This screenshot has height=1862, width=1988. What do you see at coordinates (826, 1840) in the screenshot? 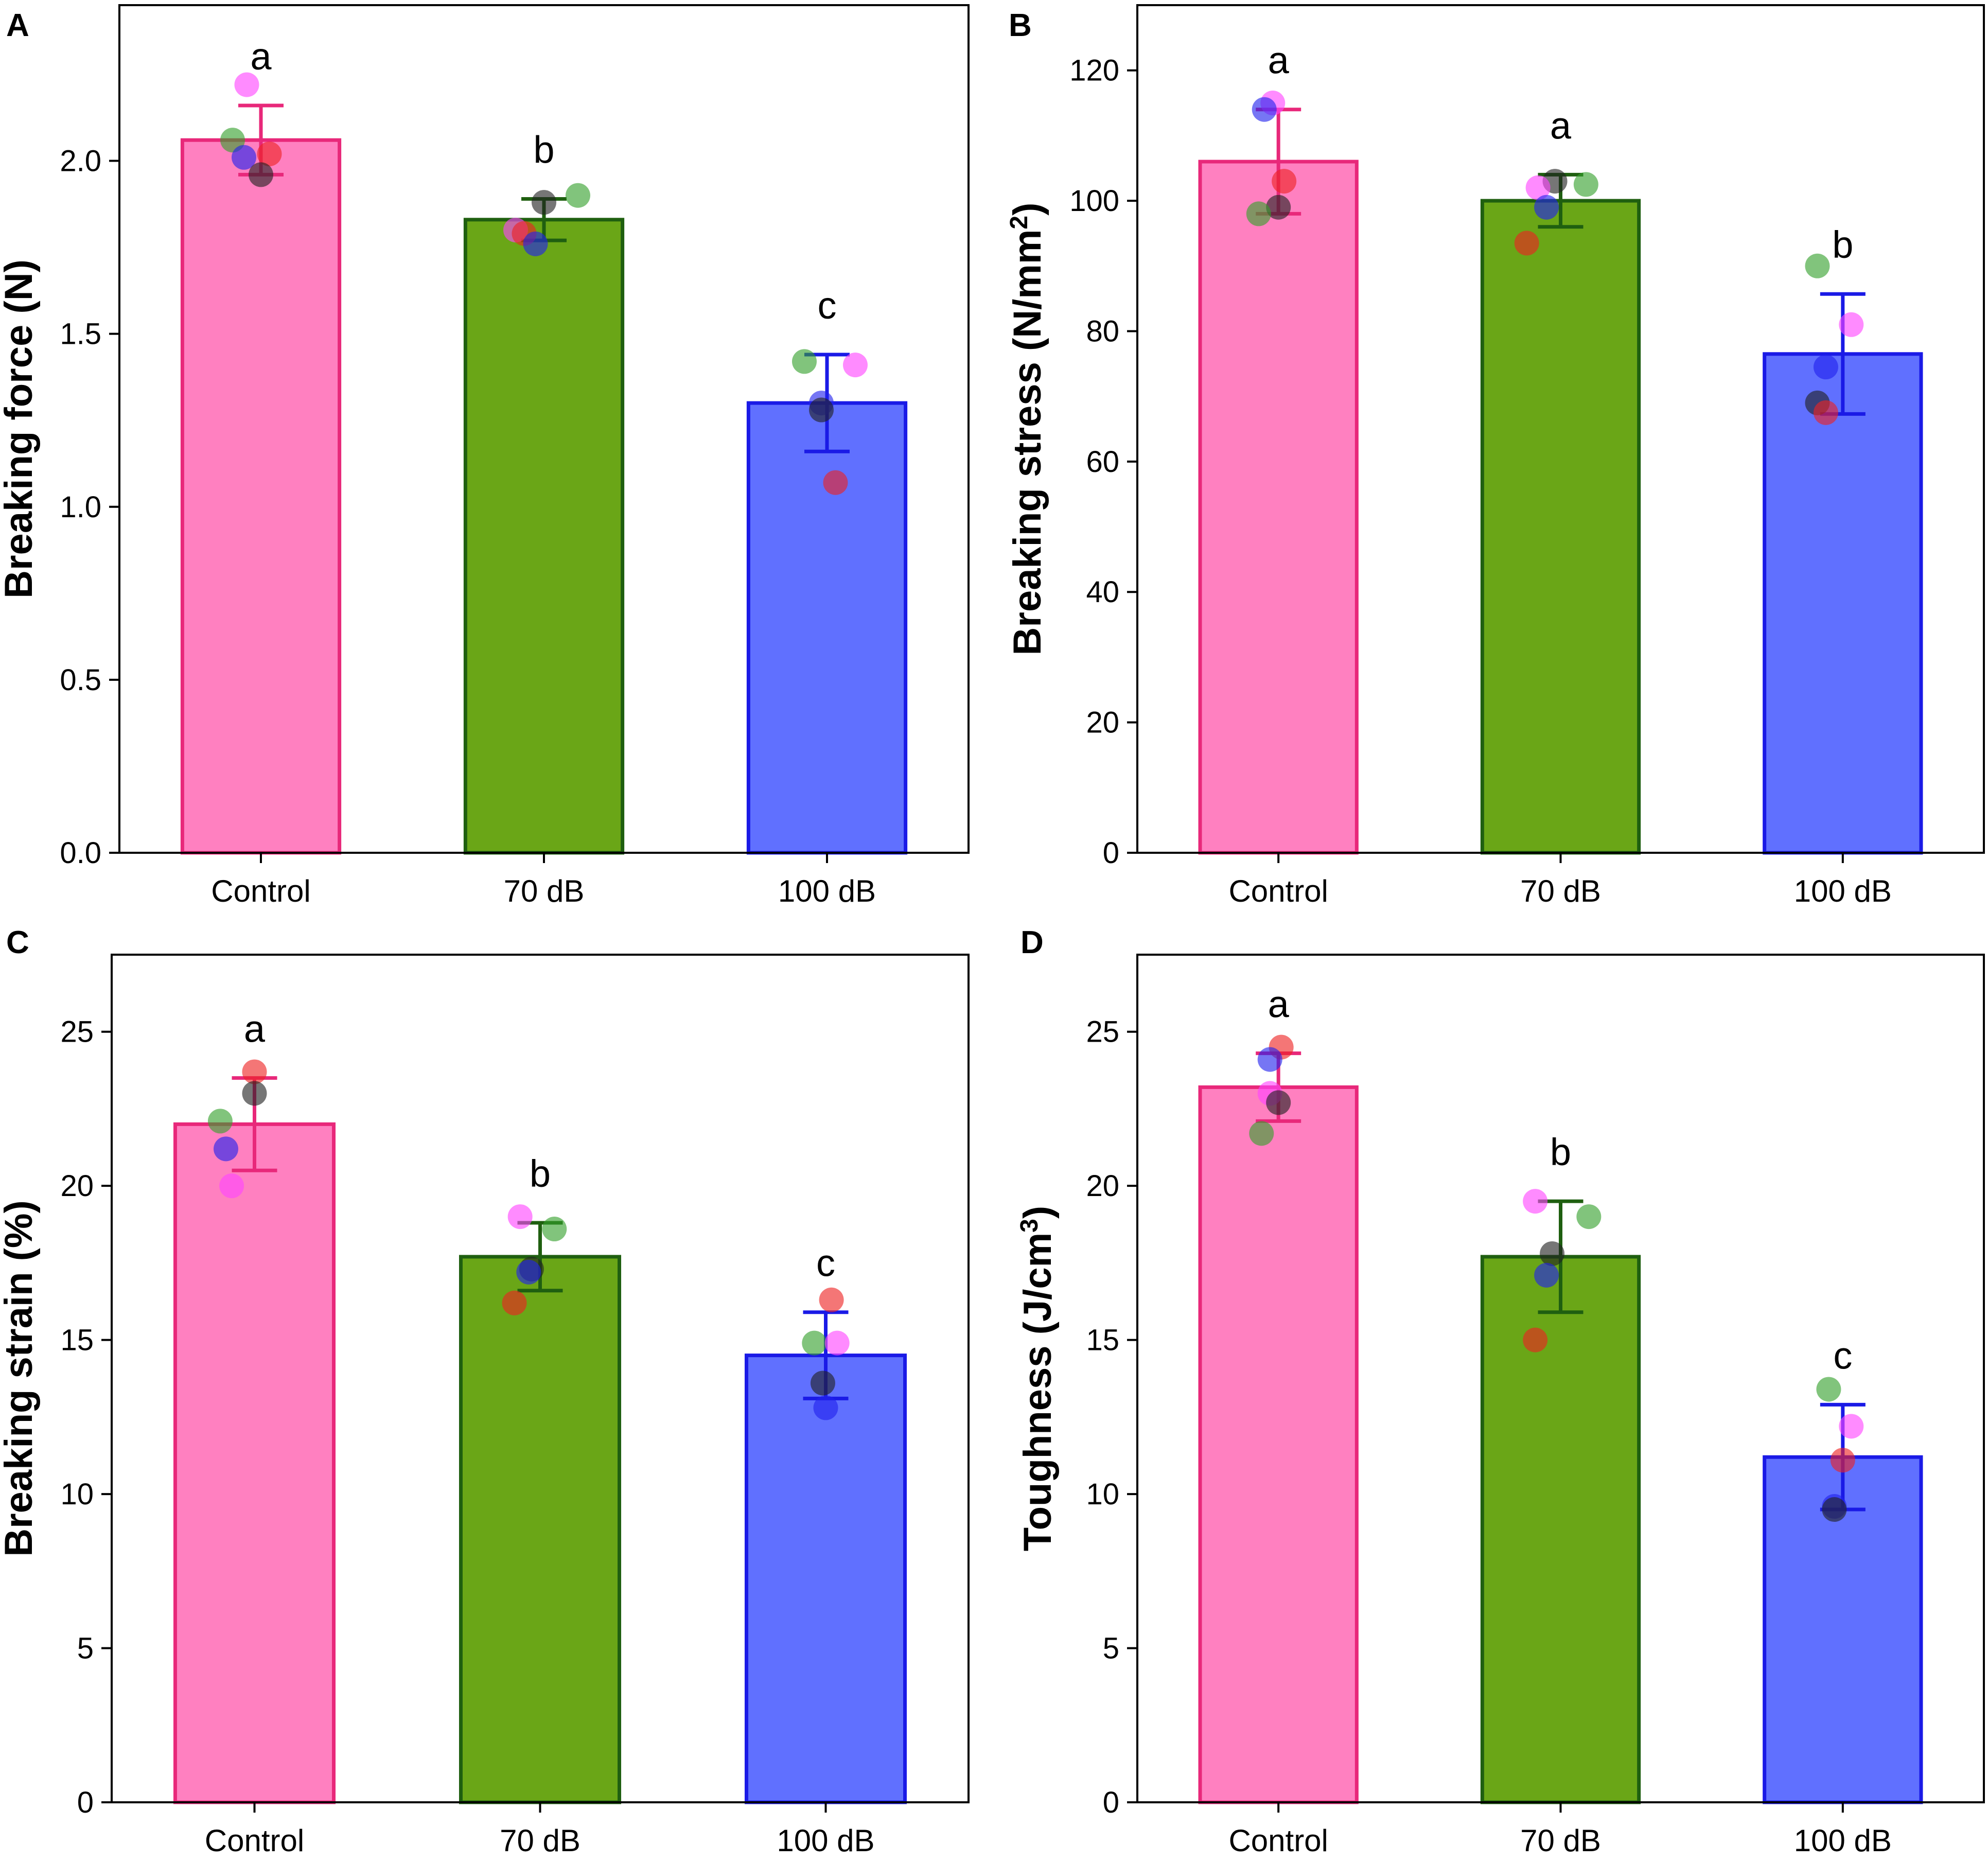
I see `x-tick-label: 100 dB` at bounding box center [826, 1840].